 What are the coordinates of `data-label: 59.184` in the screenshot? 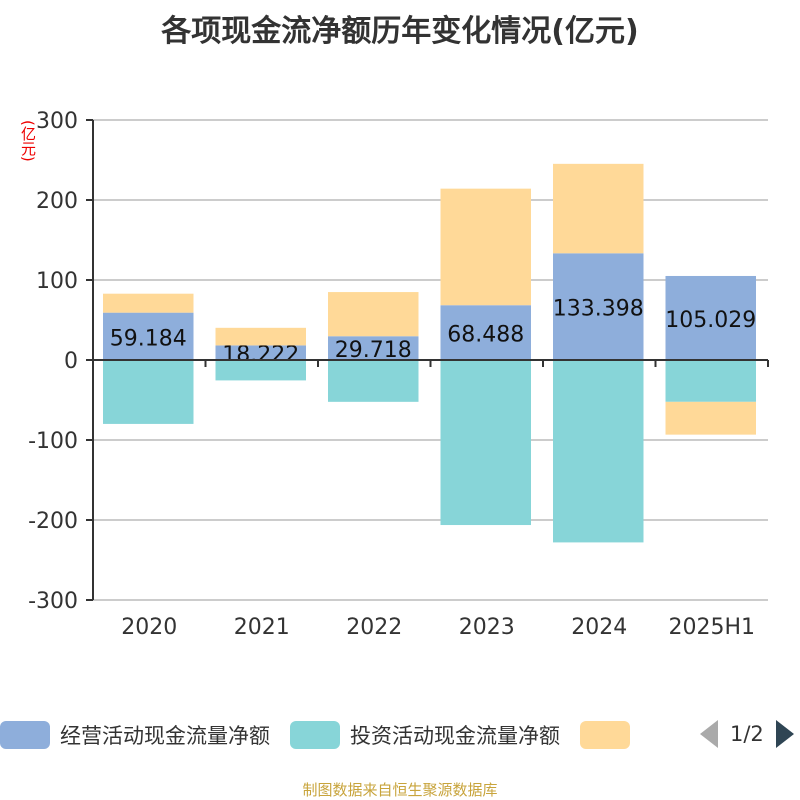 It's located at (148, 338).